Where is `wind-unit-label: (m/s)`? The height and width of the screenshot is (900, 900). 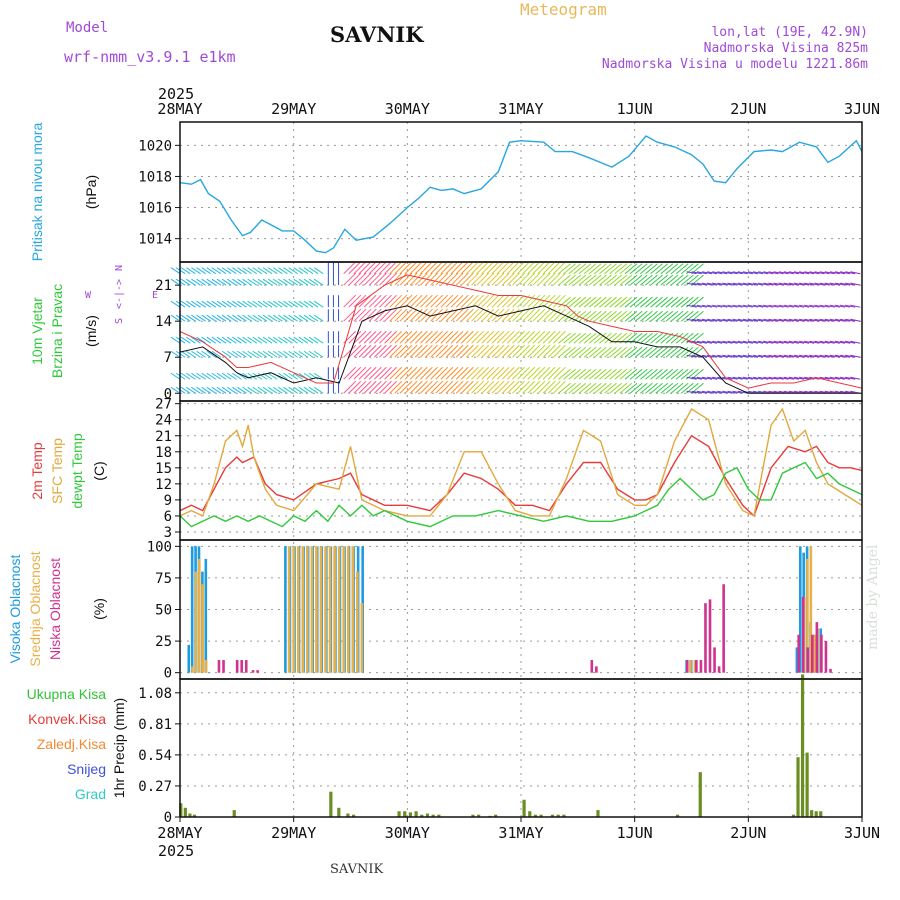
wind-unit-label: (m/s) is located at coordinates (91, 331).